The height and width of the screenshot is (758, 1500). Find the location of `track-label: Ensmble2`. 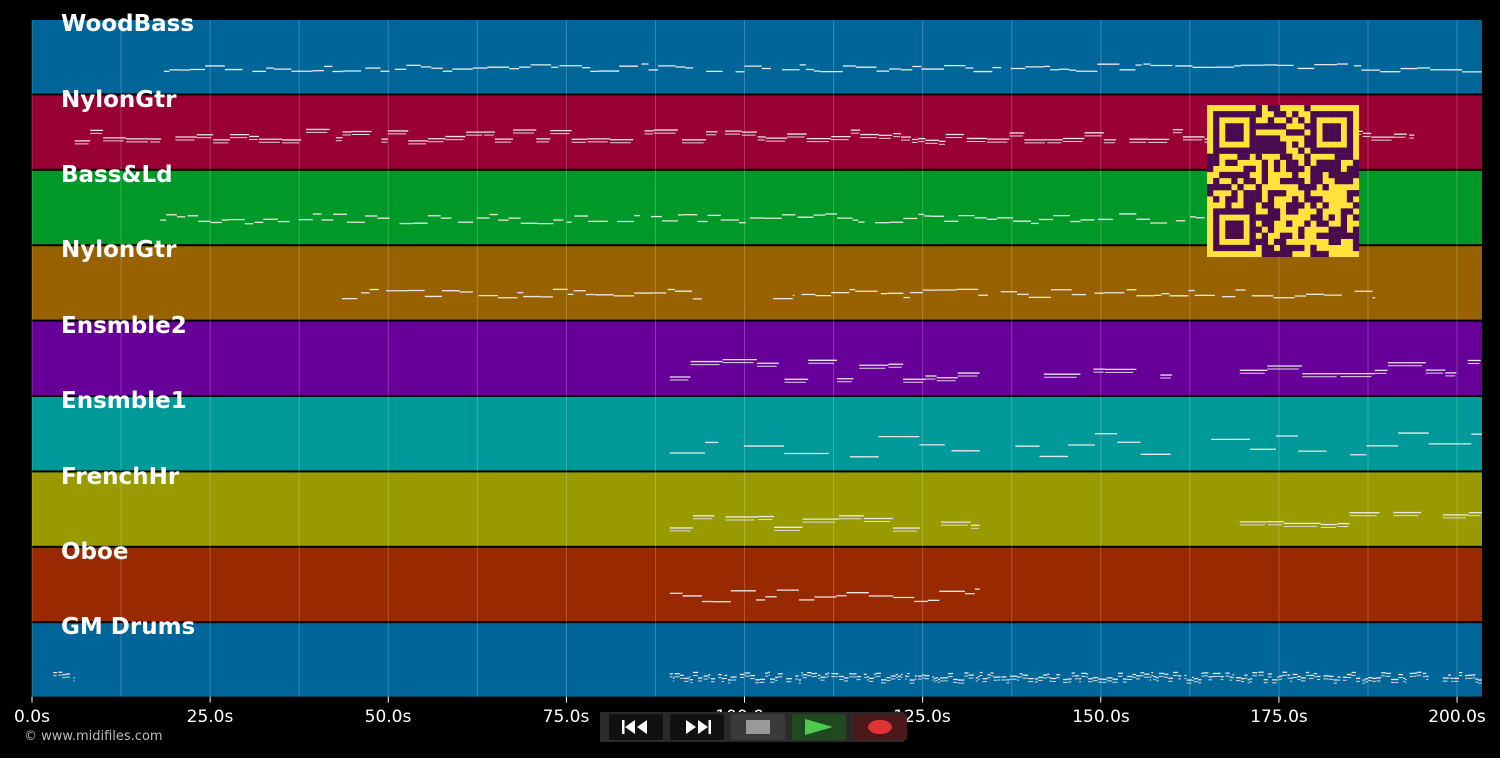

track-label: Ensmble2 is located at coordinates (124, 326).